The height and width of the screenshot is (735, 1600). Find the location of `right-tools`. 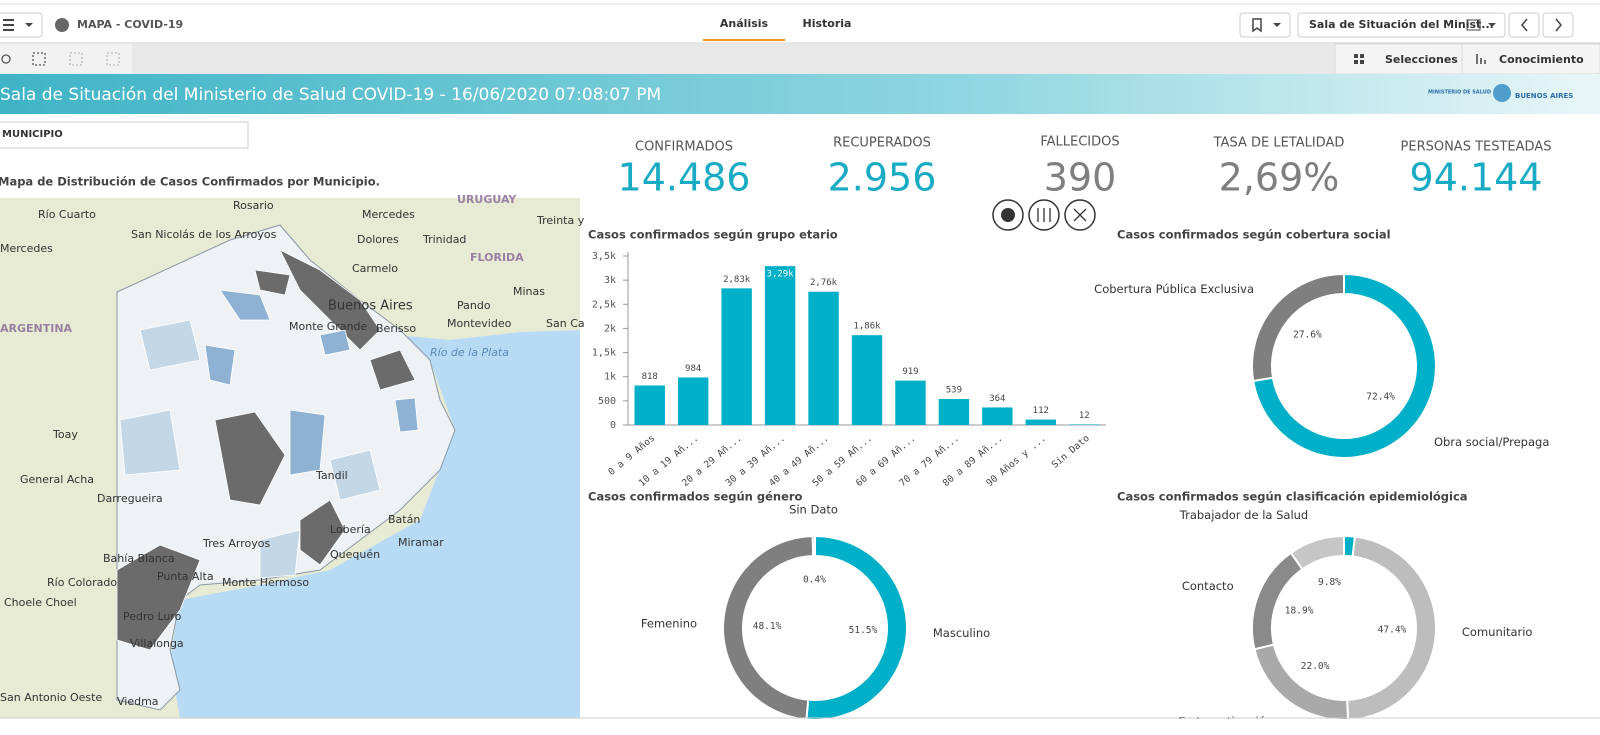

right-tools is located at coordinates (1467, 59).